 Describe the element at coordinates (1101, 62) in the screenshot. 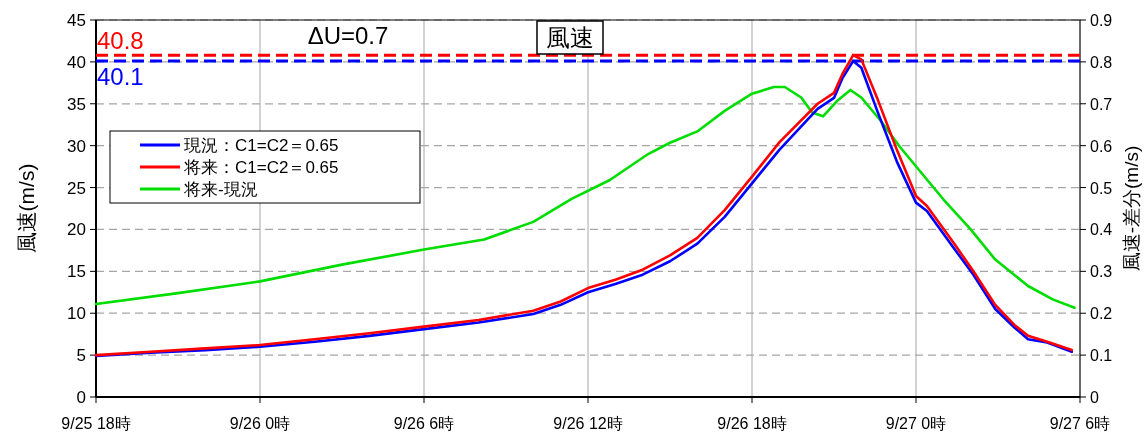

I see `y2-tick-label: 0.8` at that location.